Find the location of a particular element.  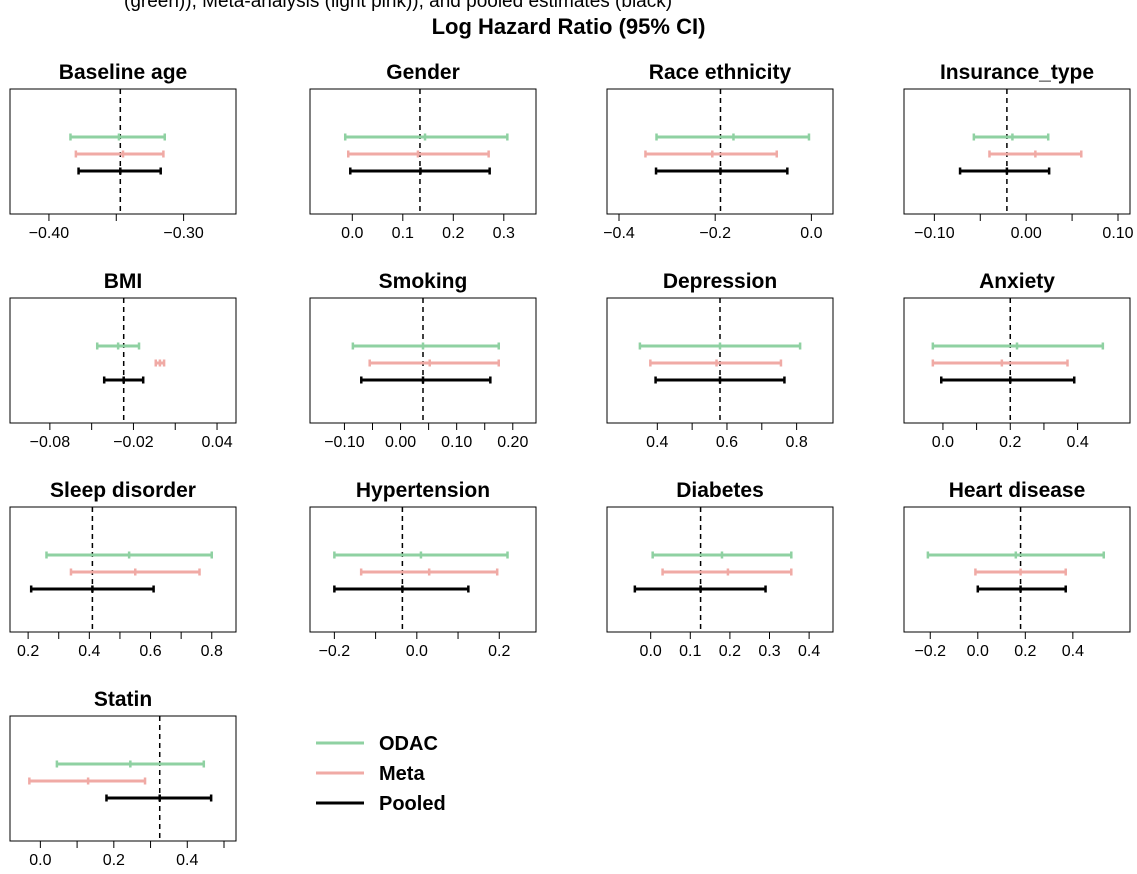

figure-title: Log Hazard Ratio (95% CI) is located at coordinates (568, 26).